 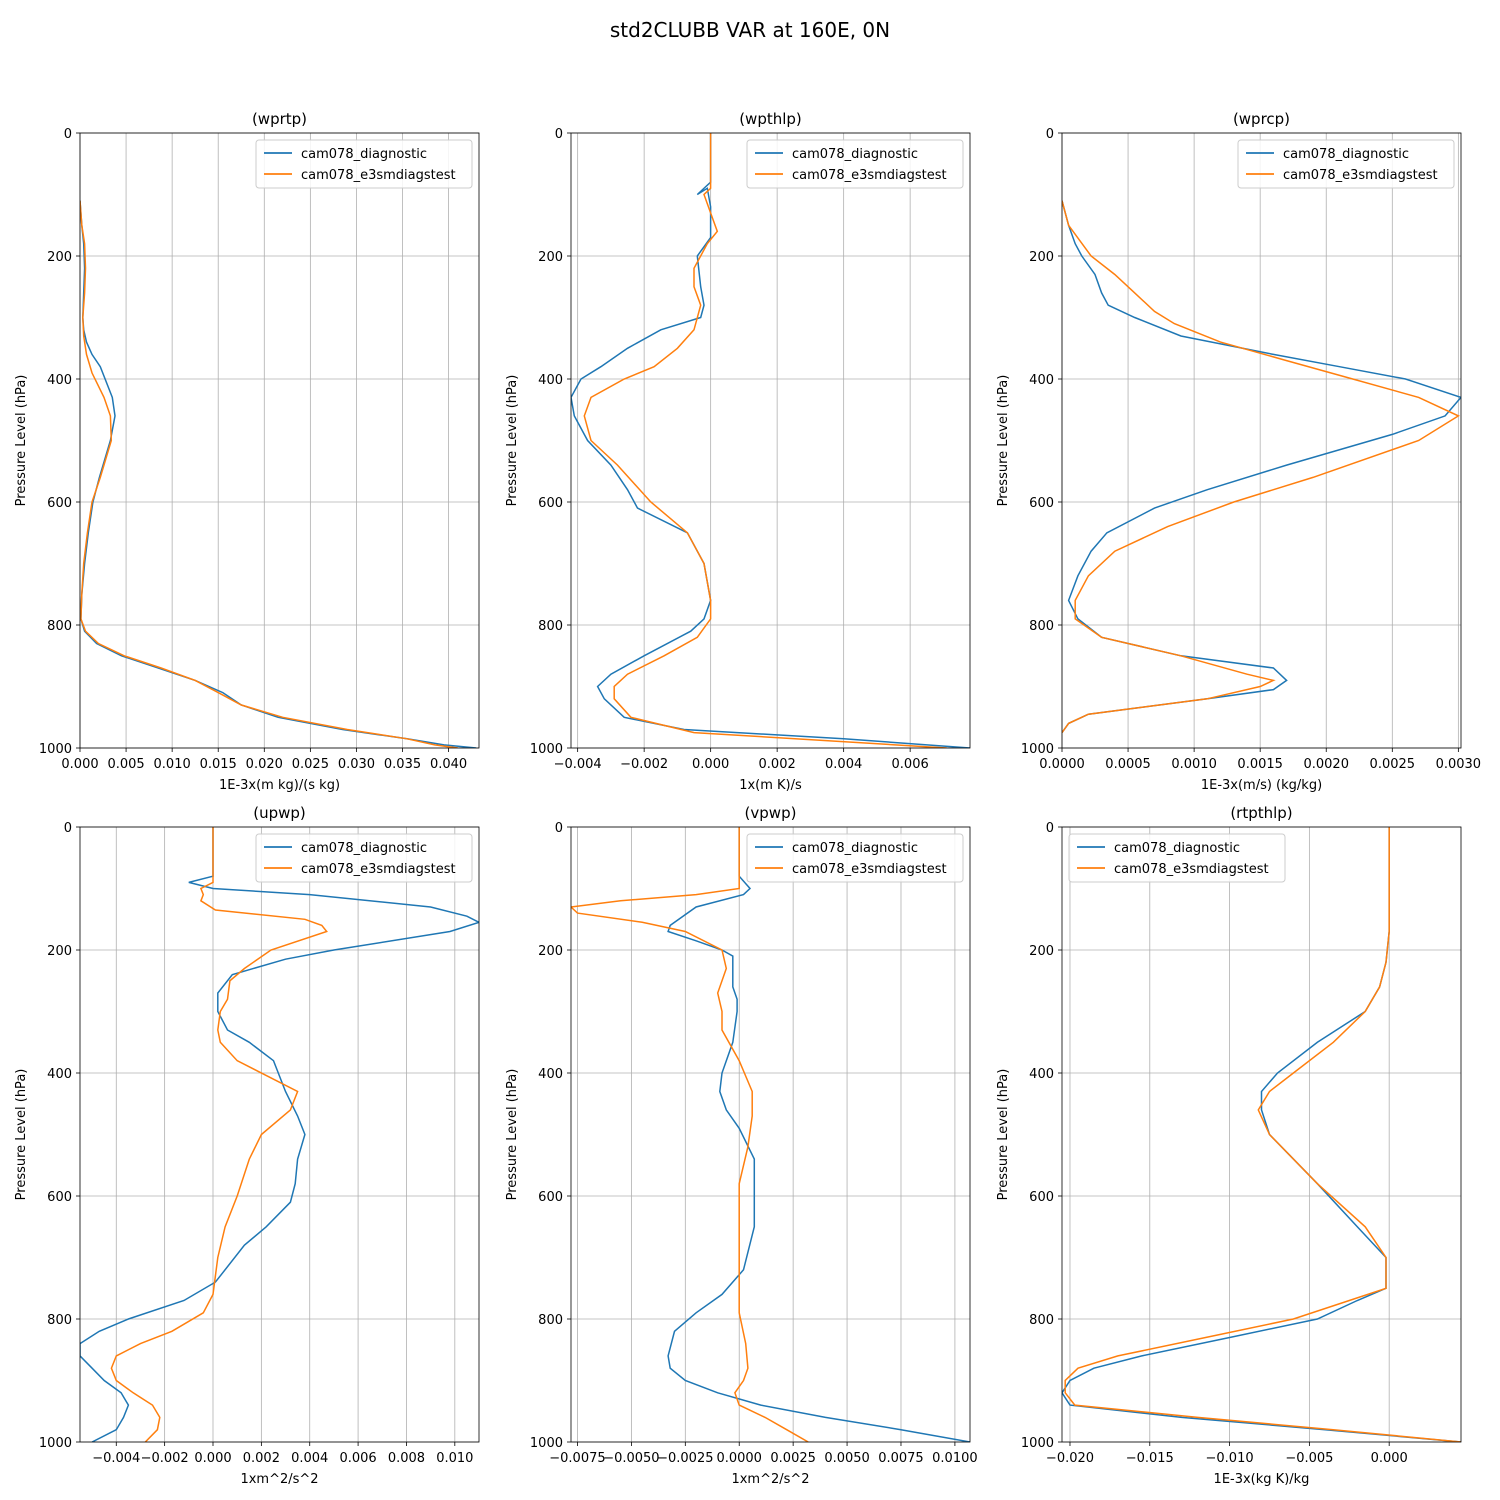 I want to click on x-tick-label: 0.010, so click(x=454, y=1458).